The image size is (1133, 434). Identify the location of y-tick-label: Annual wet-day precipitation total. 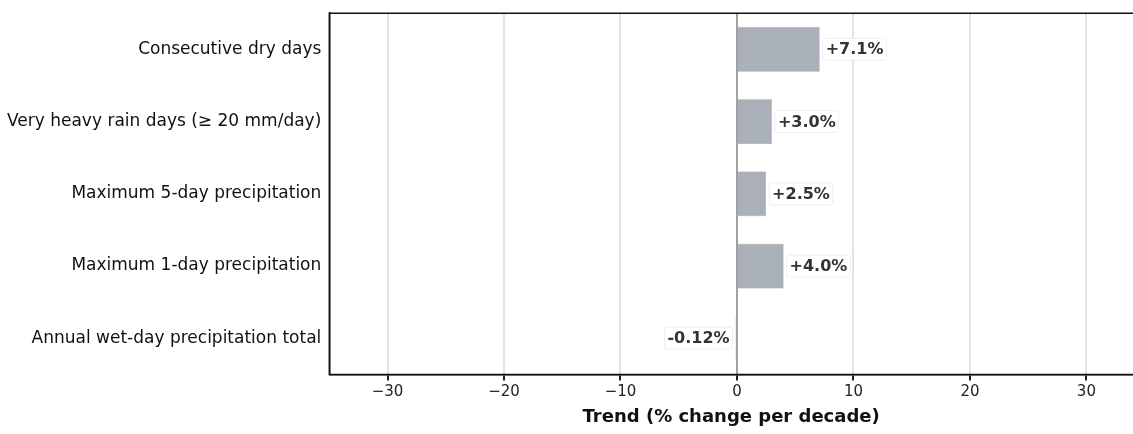
(176, 336).